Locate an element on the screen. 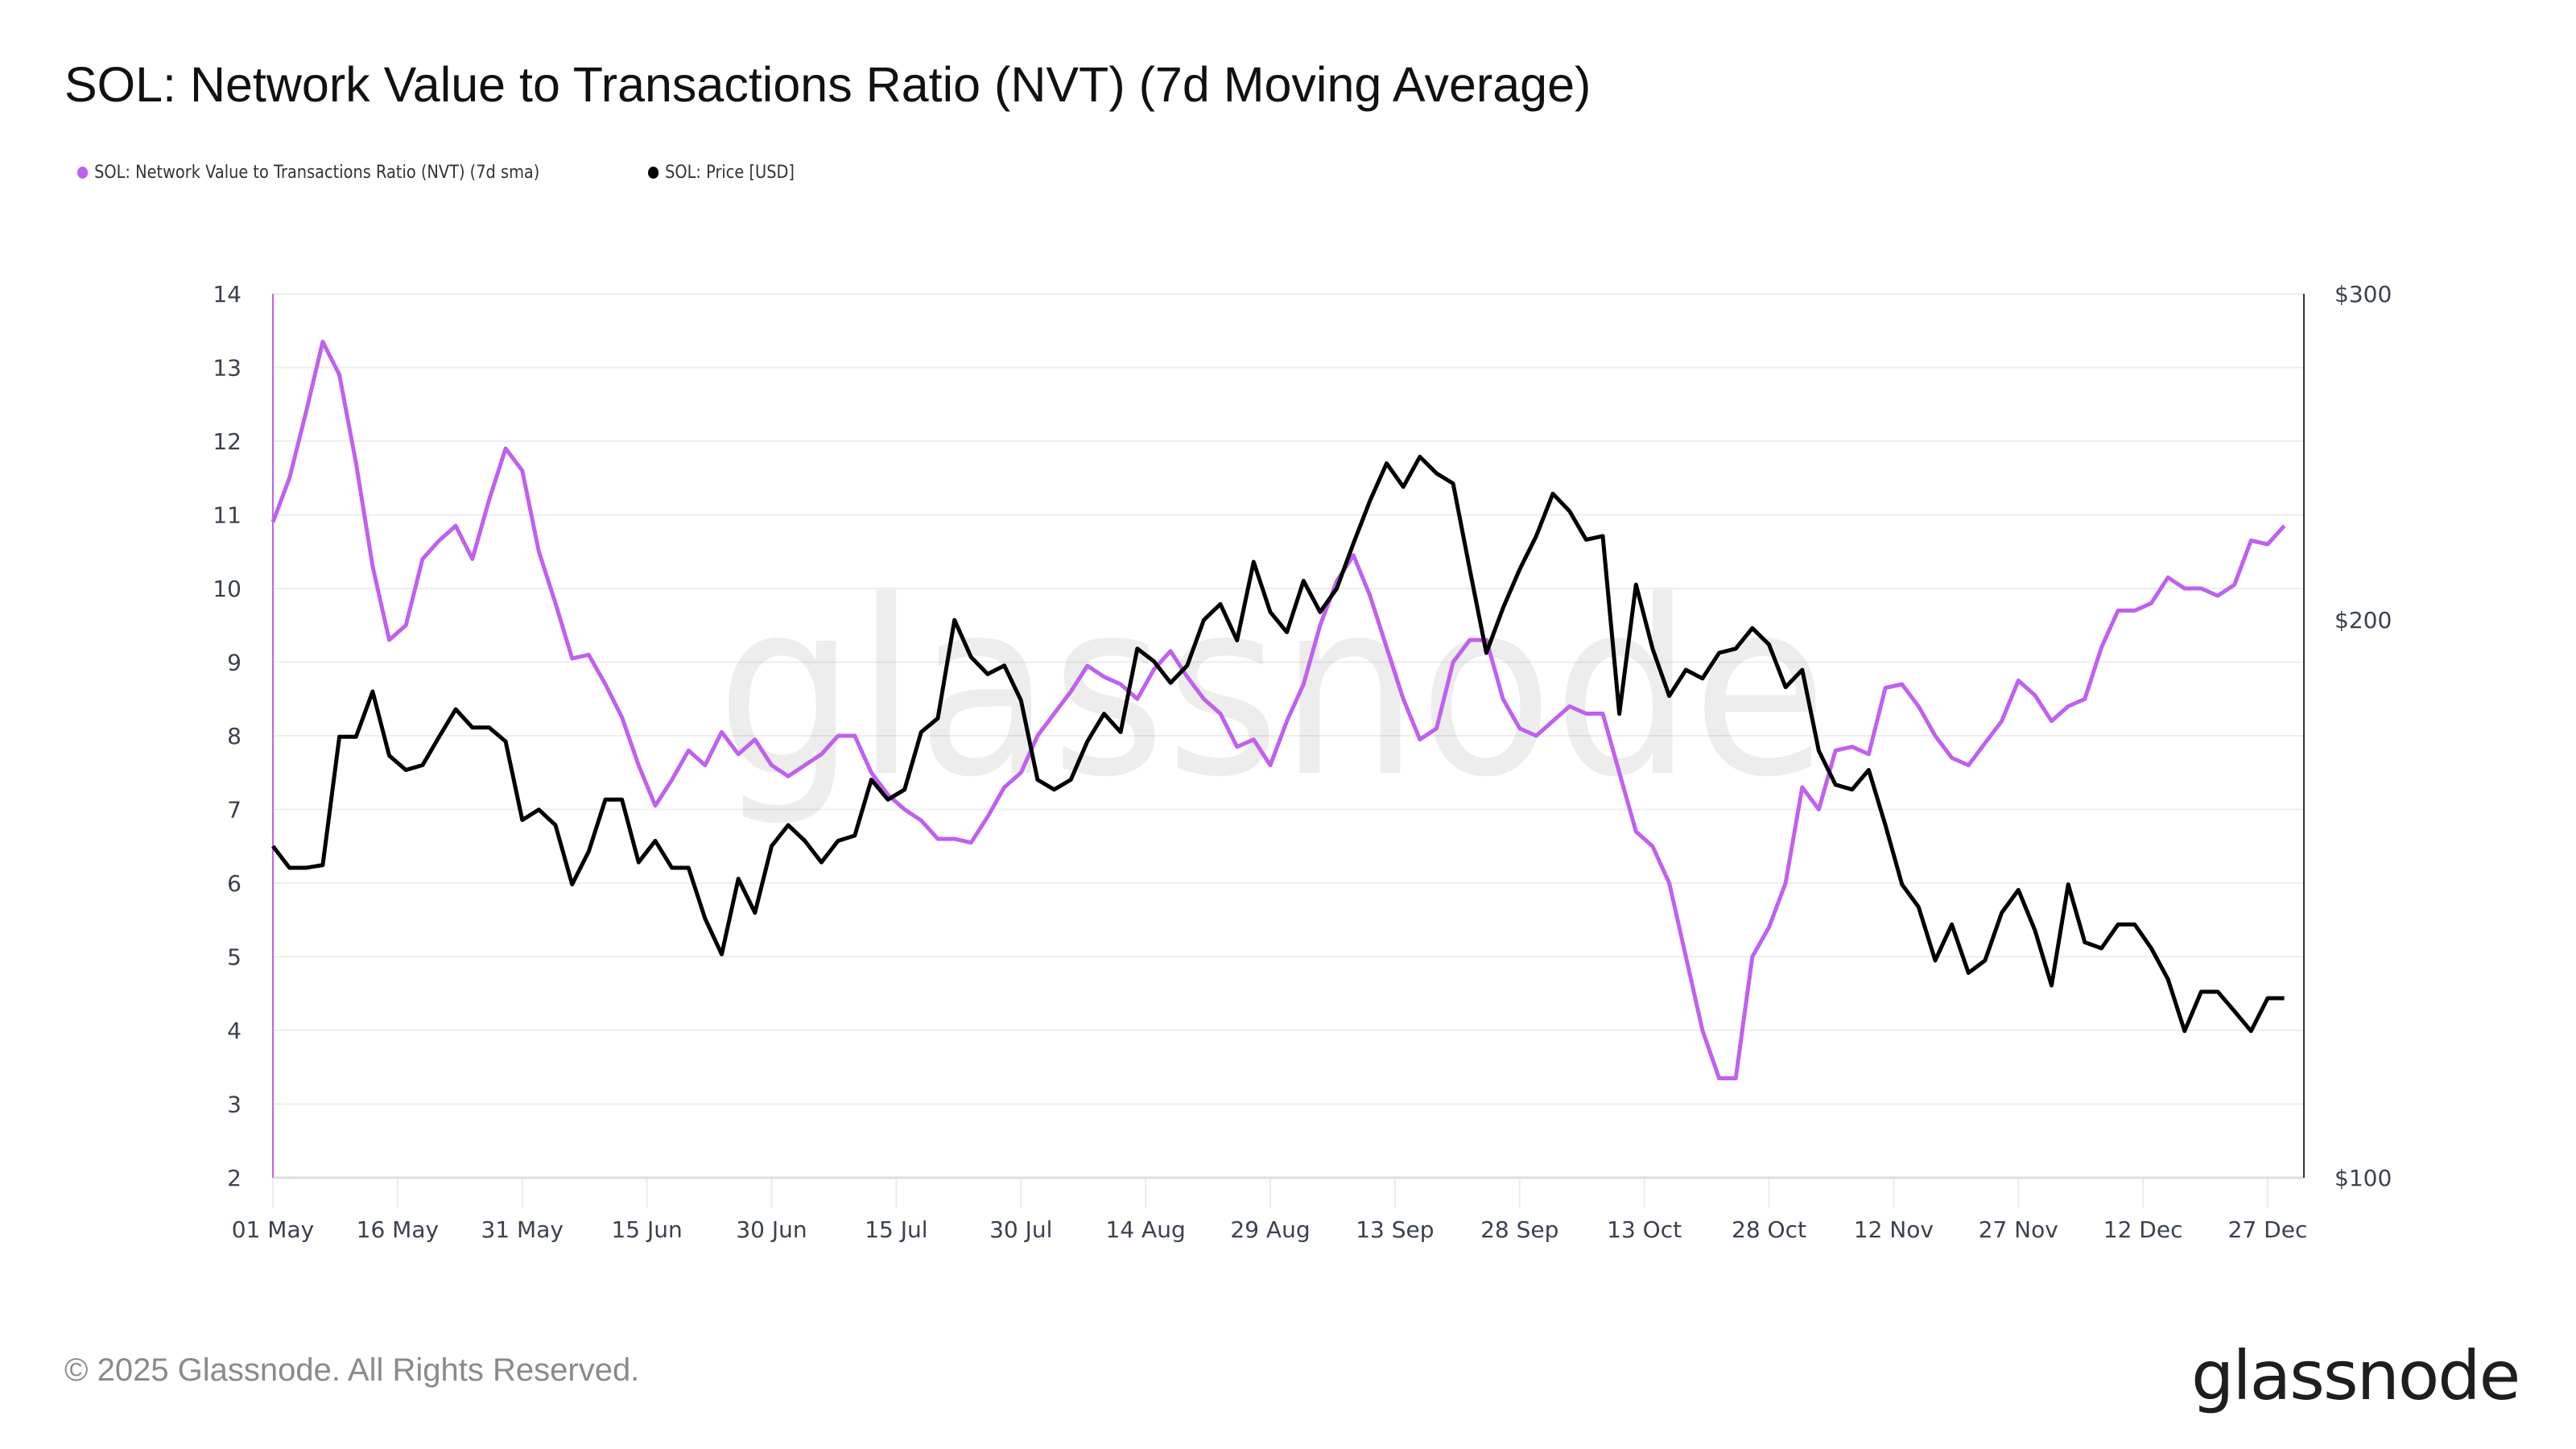  x-tick-label: 30 Jul is located at coordinates (1020, 1229).